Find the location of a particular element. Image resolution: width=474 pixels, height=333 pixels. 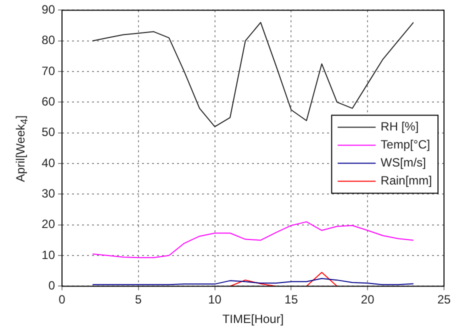

y-tick-label: 50 is located at coordinates (49, 132).